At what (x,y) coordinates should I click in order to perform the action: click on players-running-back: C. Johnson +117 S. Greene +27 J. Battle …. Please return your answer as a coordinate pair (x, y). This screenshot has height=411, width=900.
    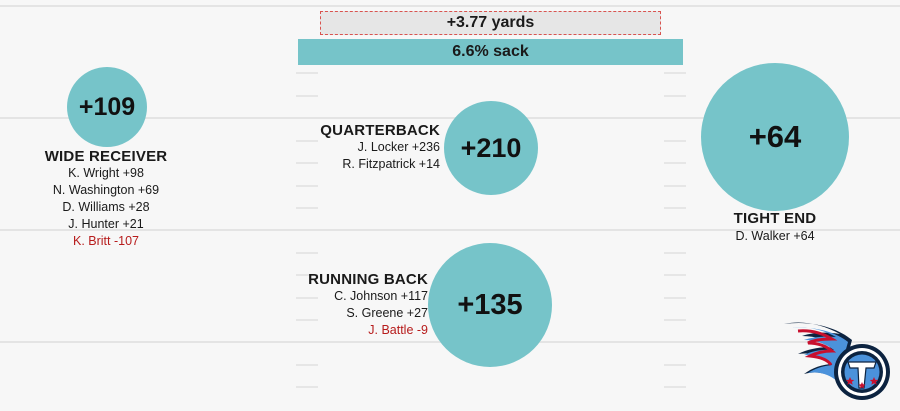
    Looking at the image, I should click on (381, 313).